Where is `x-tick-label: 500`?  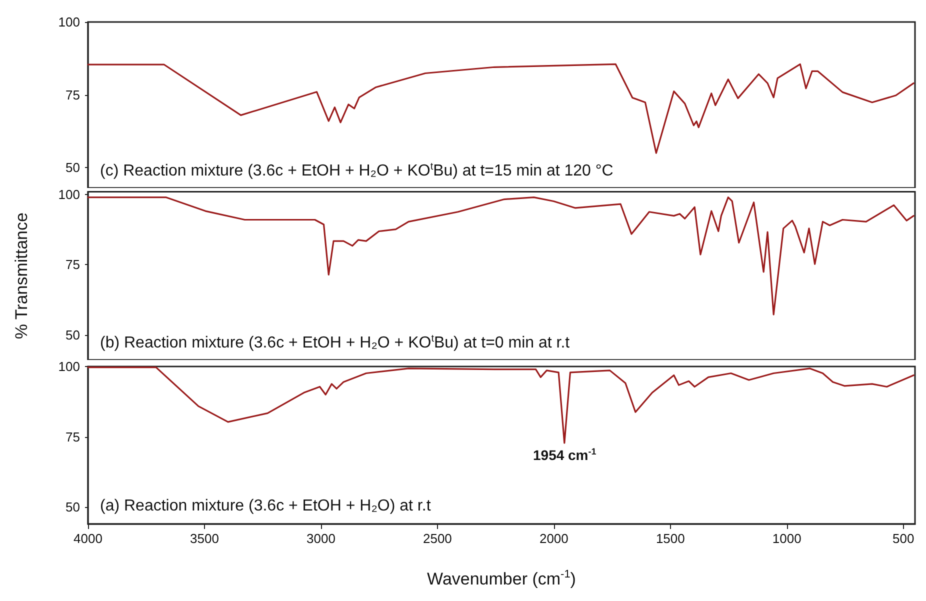 x-tick-label: 500 is located at coordinates (903, 538).